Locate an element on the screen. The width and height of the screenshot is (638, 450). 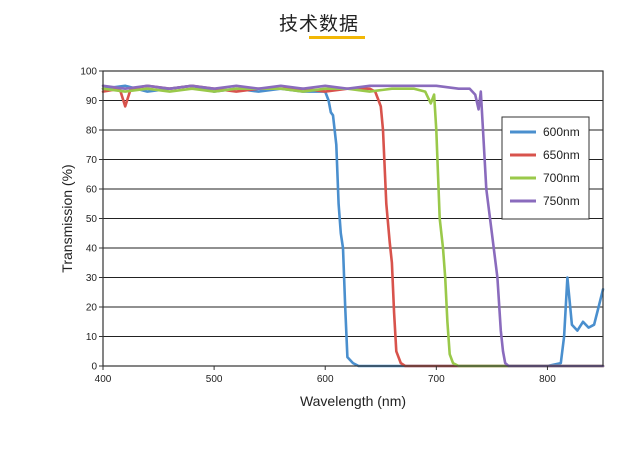
y-axis-label: Transmission (%) is located at coordinates (67, 218).